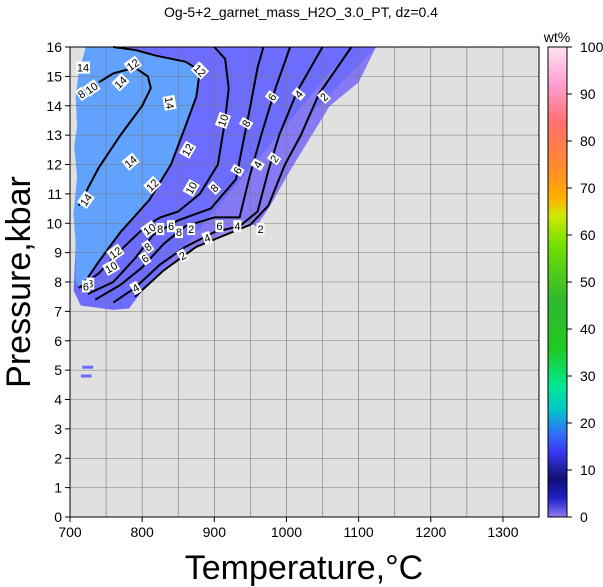  Describe the element at coordinates (58, 517) in the screenshot. I see `y-tick-label: 0` at that location.